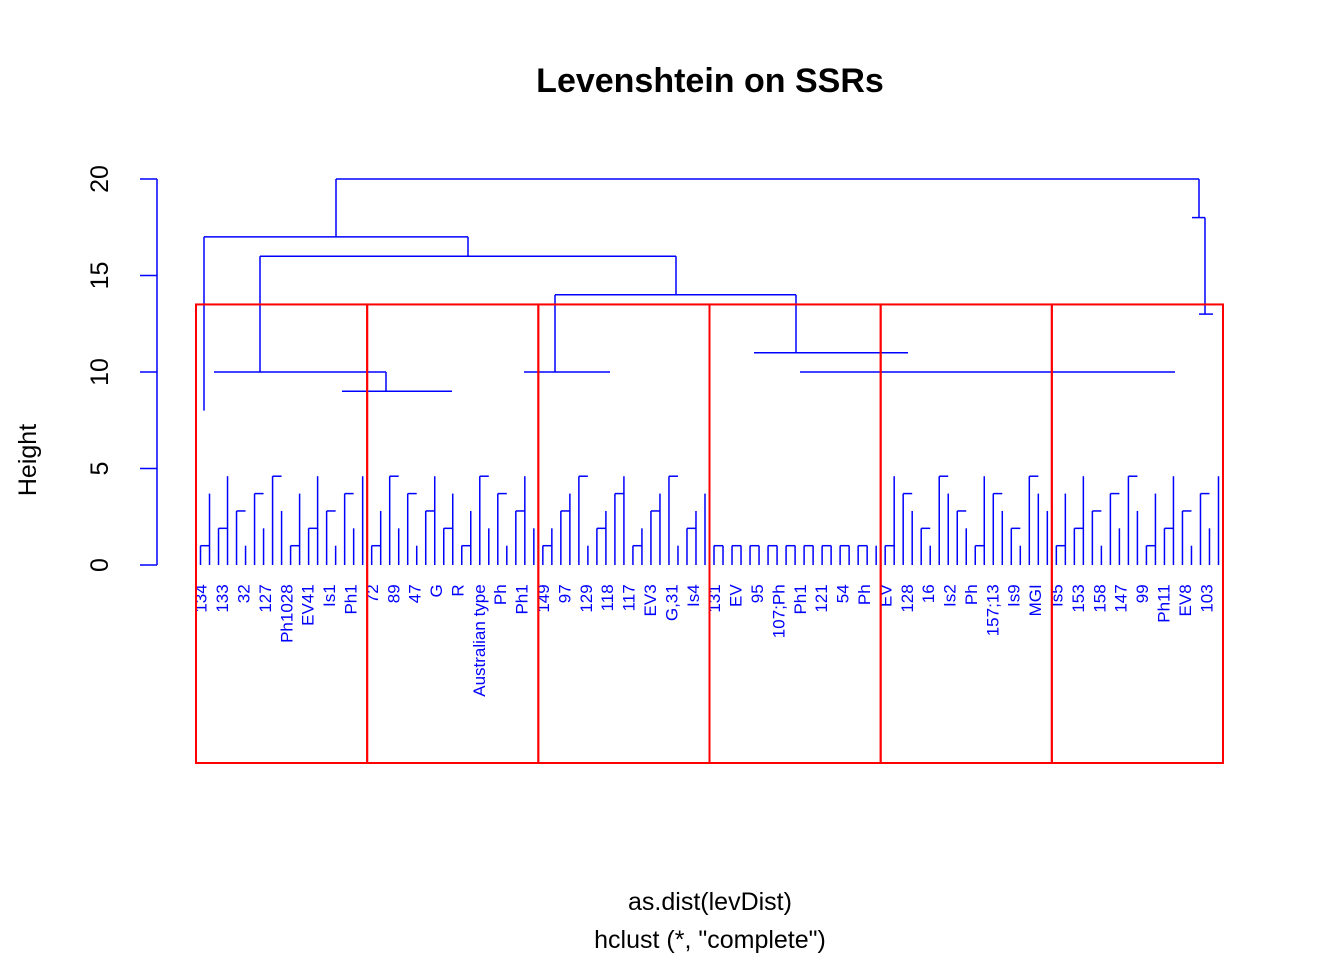 This screenshot has height=960, width=1344. I want to click on y-axis-label: Height, so click(28, 460).